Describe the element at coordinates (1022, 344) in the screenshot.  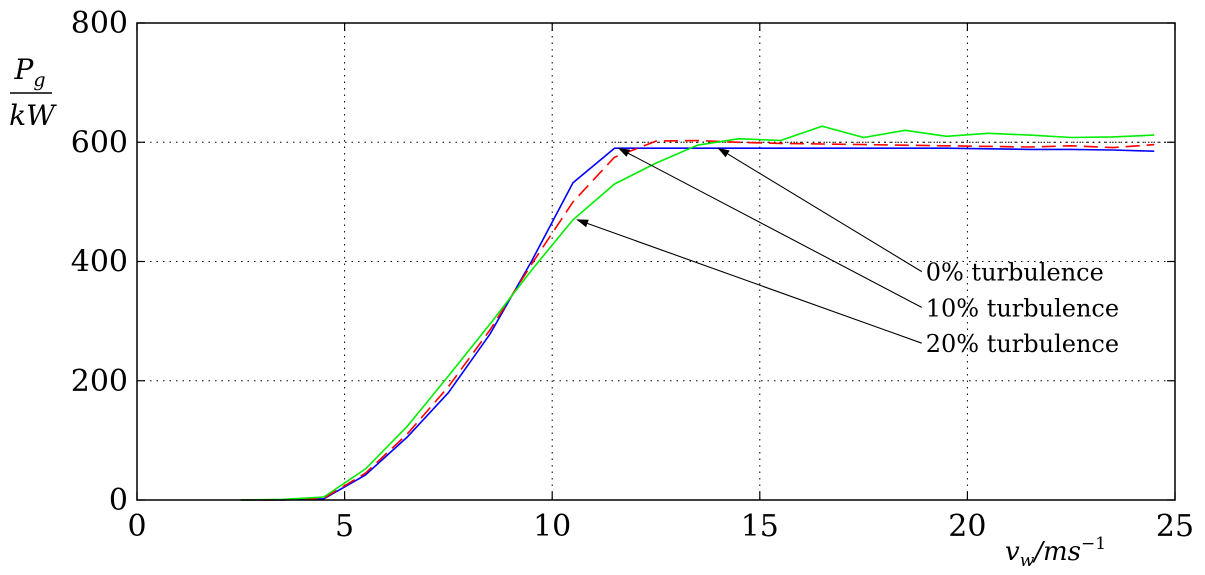
I see `annotation-label: 20% turbulence` at that location.